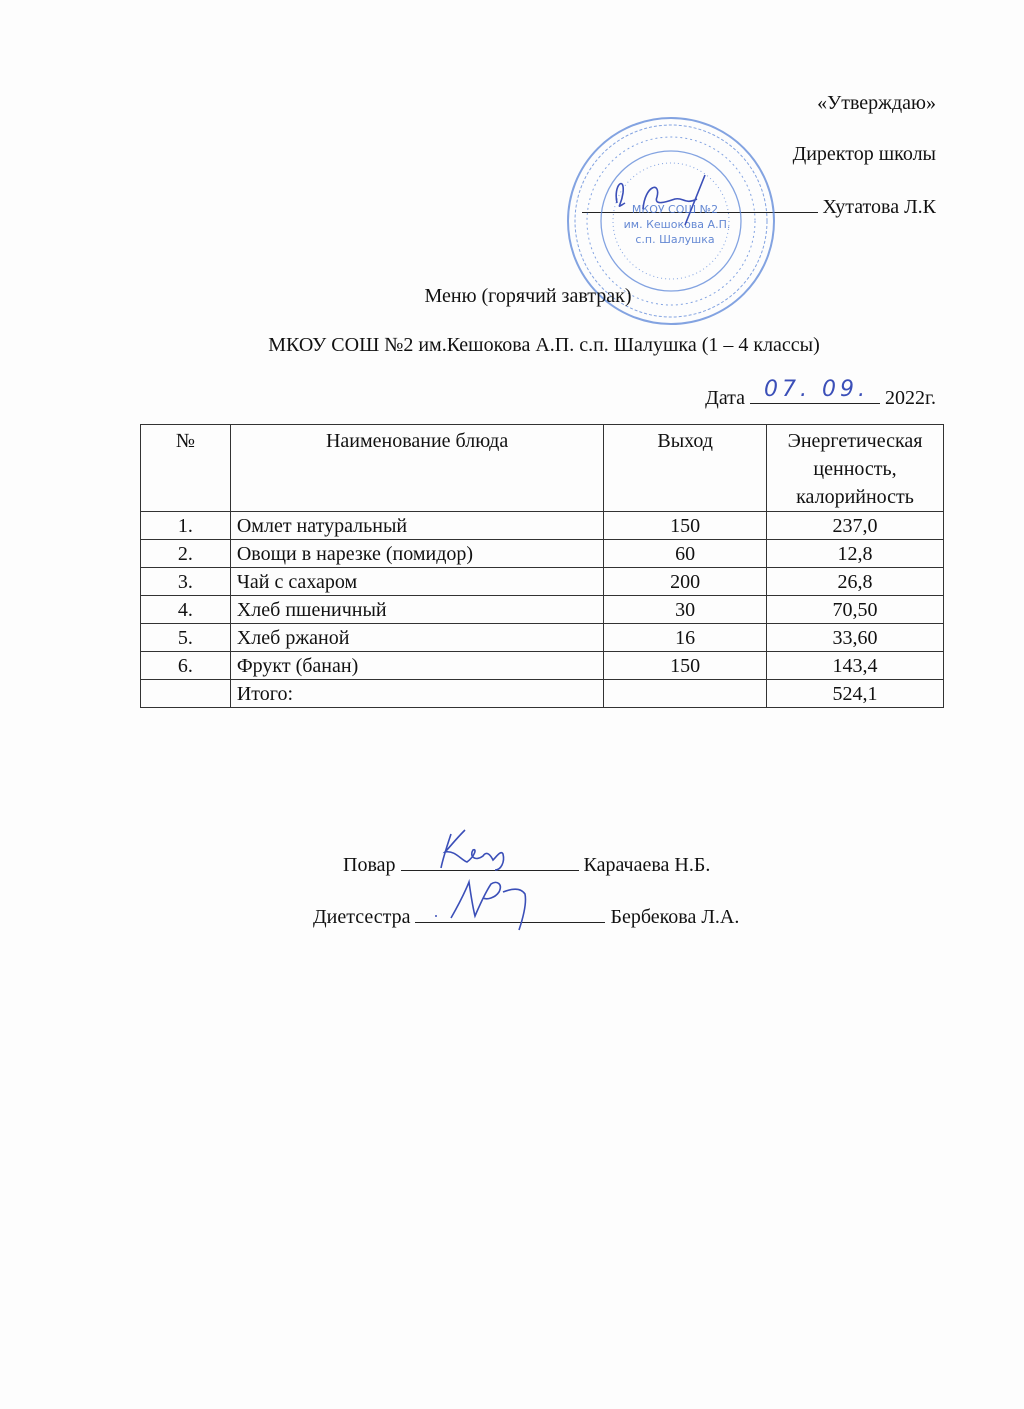  I want to click on row-number: 5., so click(185, 637).